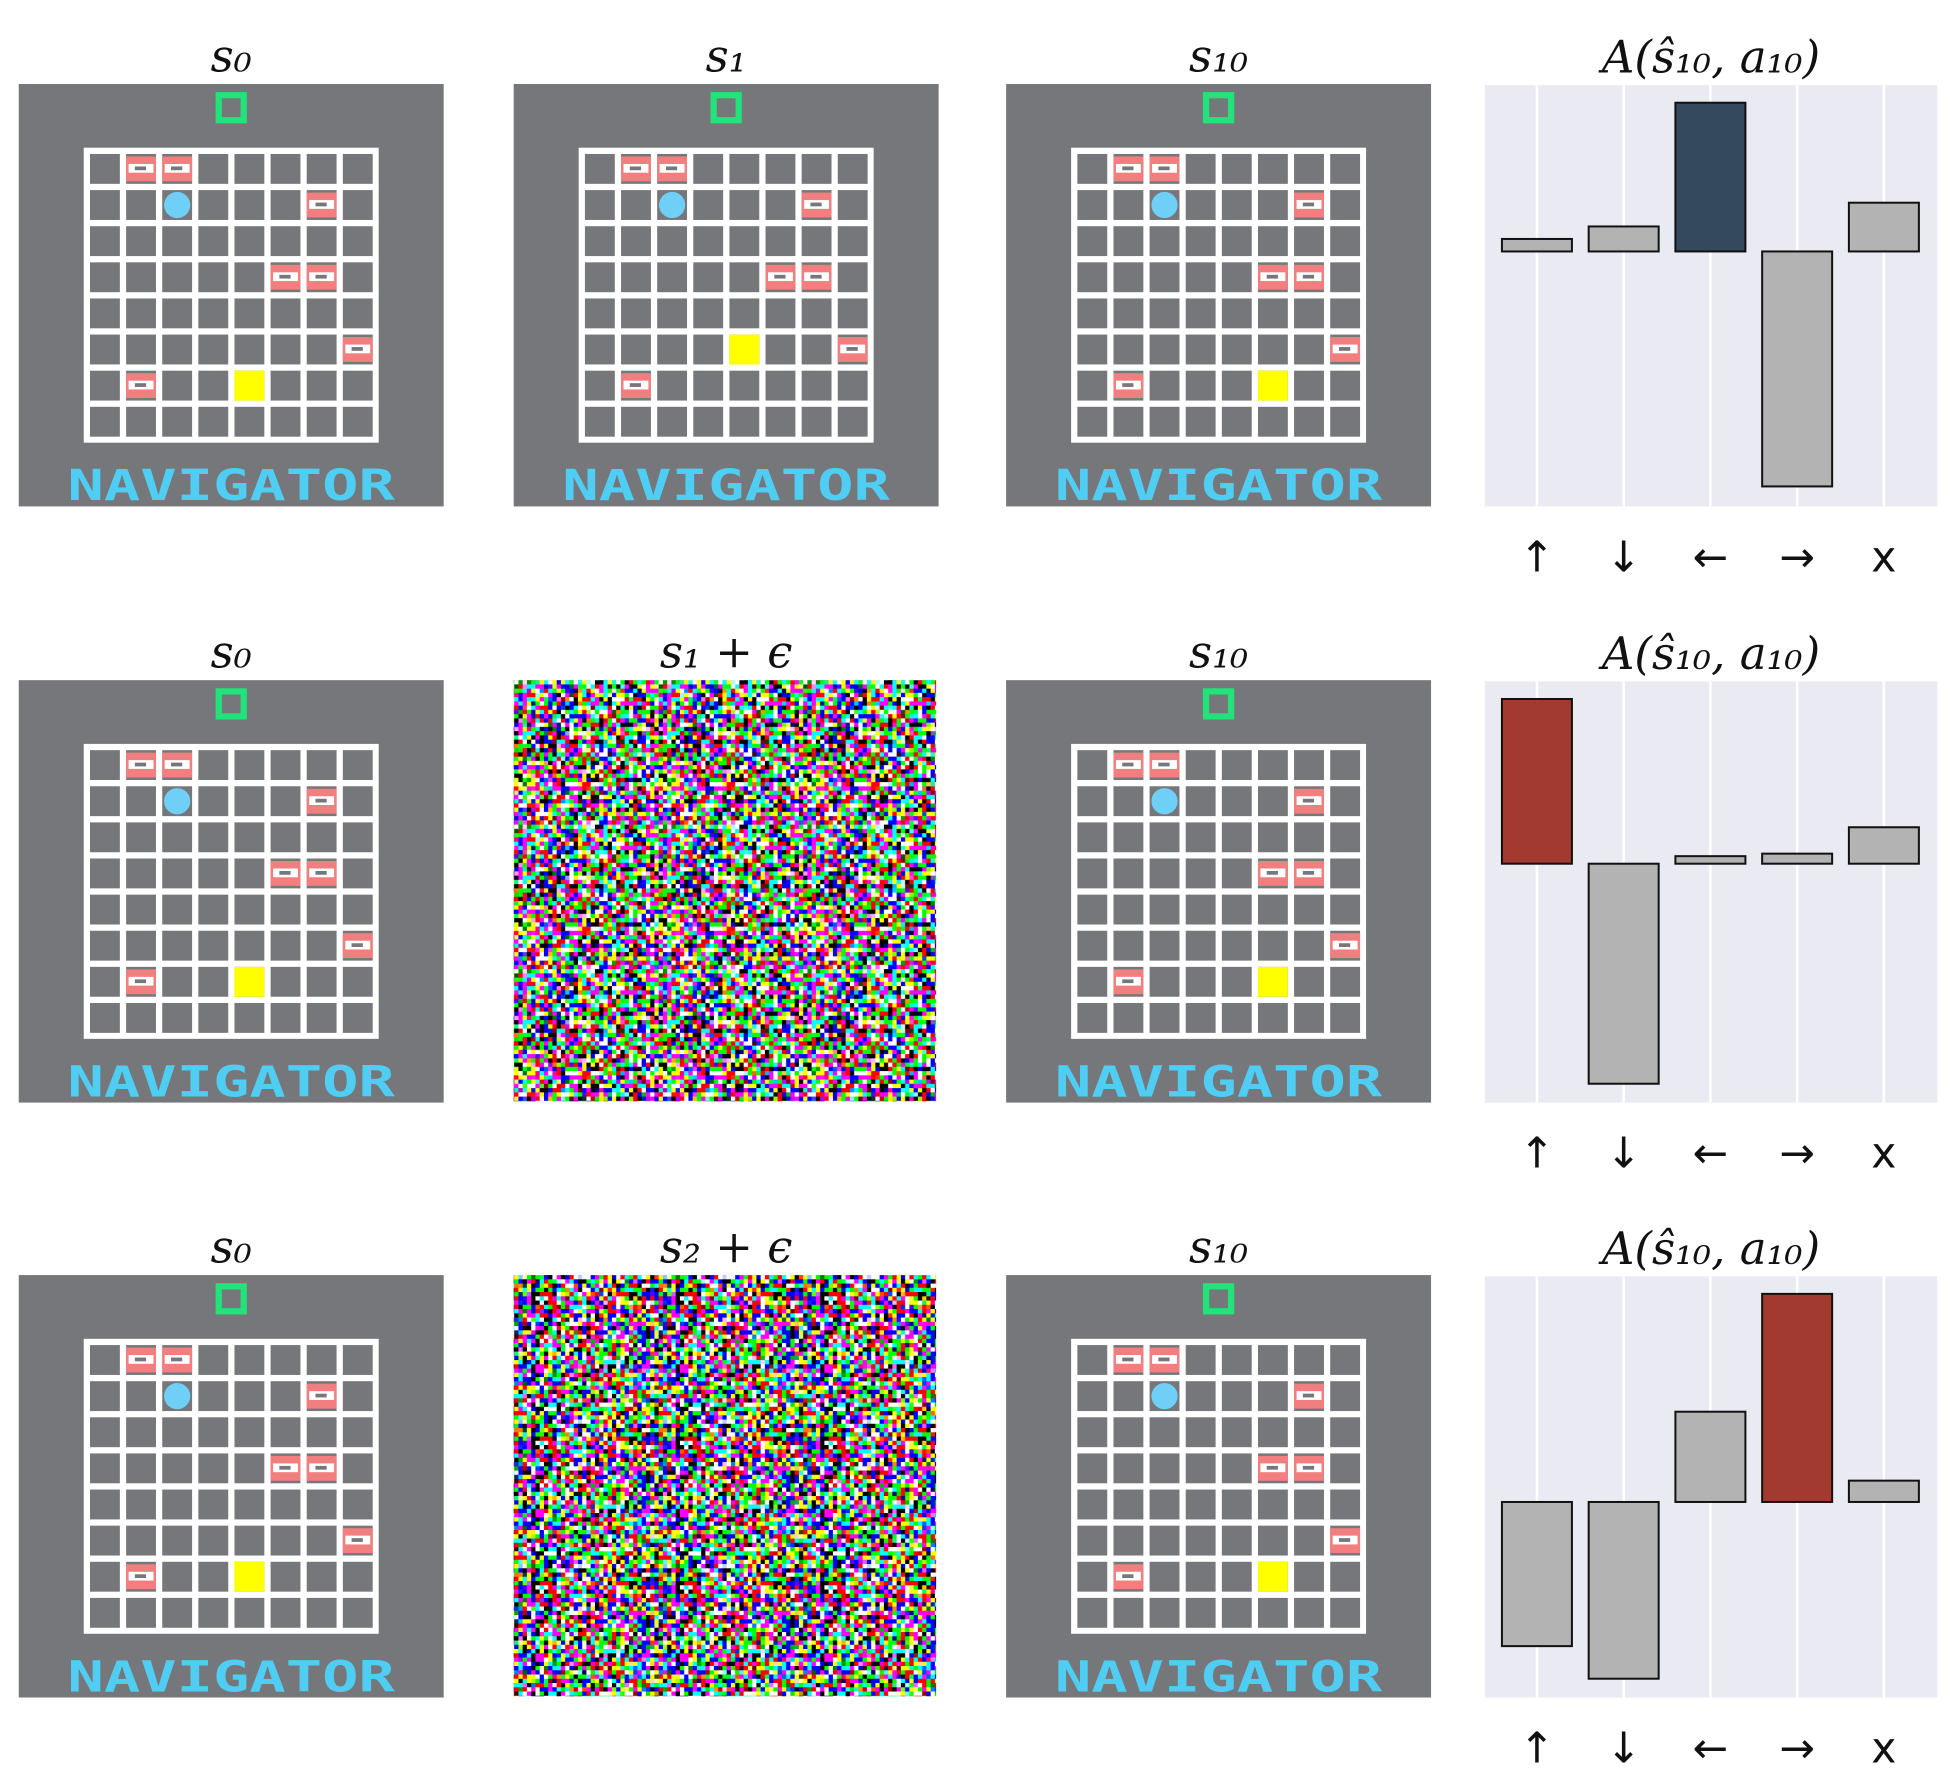  Describe the element at coordinates (725, 891) in the screenshot. I see `noise-image` at that location.